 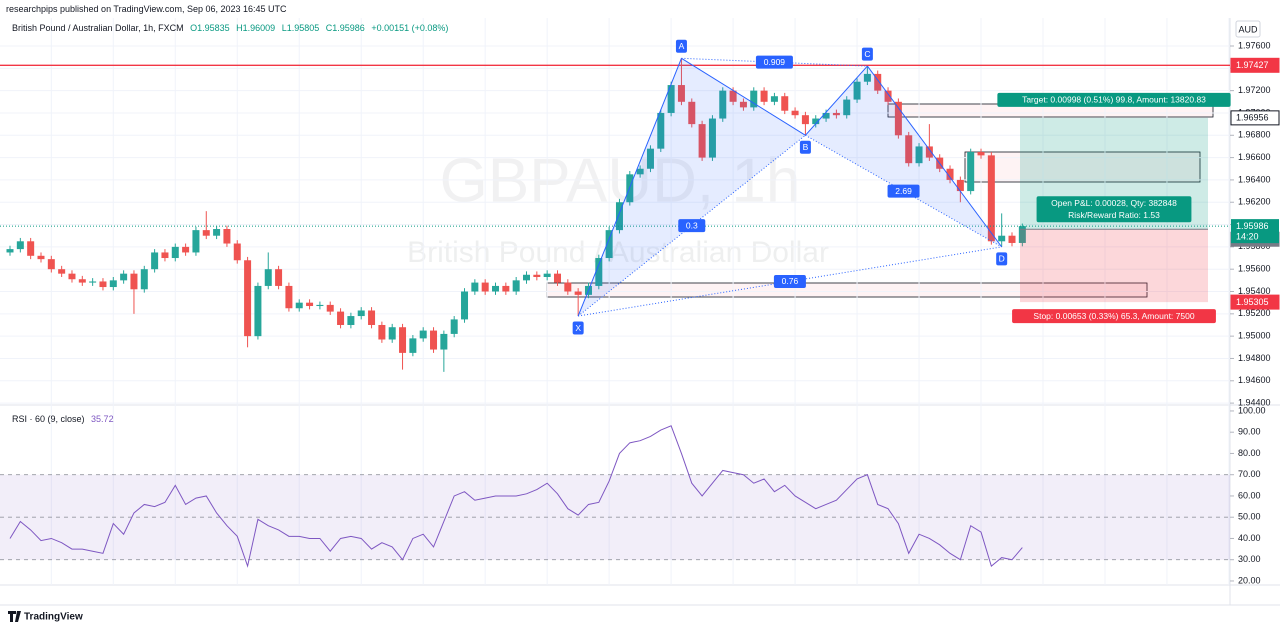 I want to click on price-tag-label: 1.96956, so click(x=1252, y=118).